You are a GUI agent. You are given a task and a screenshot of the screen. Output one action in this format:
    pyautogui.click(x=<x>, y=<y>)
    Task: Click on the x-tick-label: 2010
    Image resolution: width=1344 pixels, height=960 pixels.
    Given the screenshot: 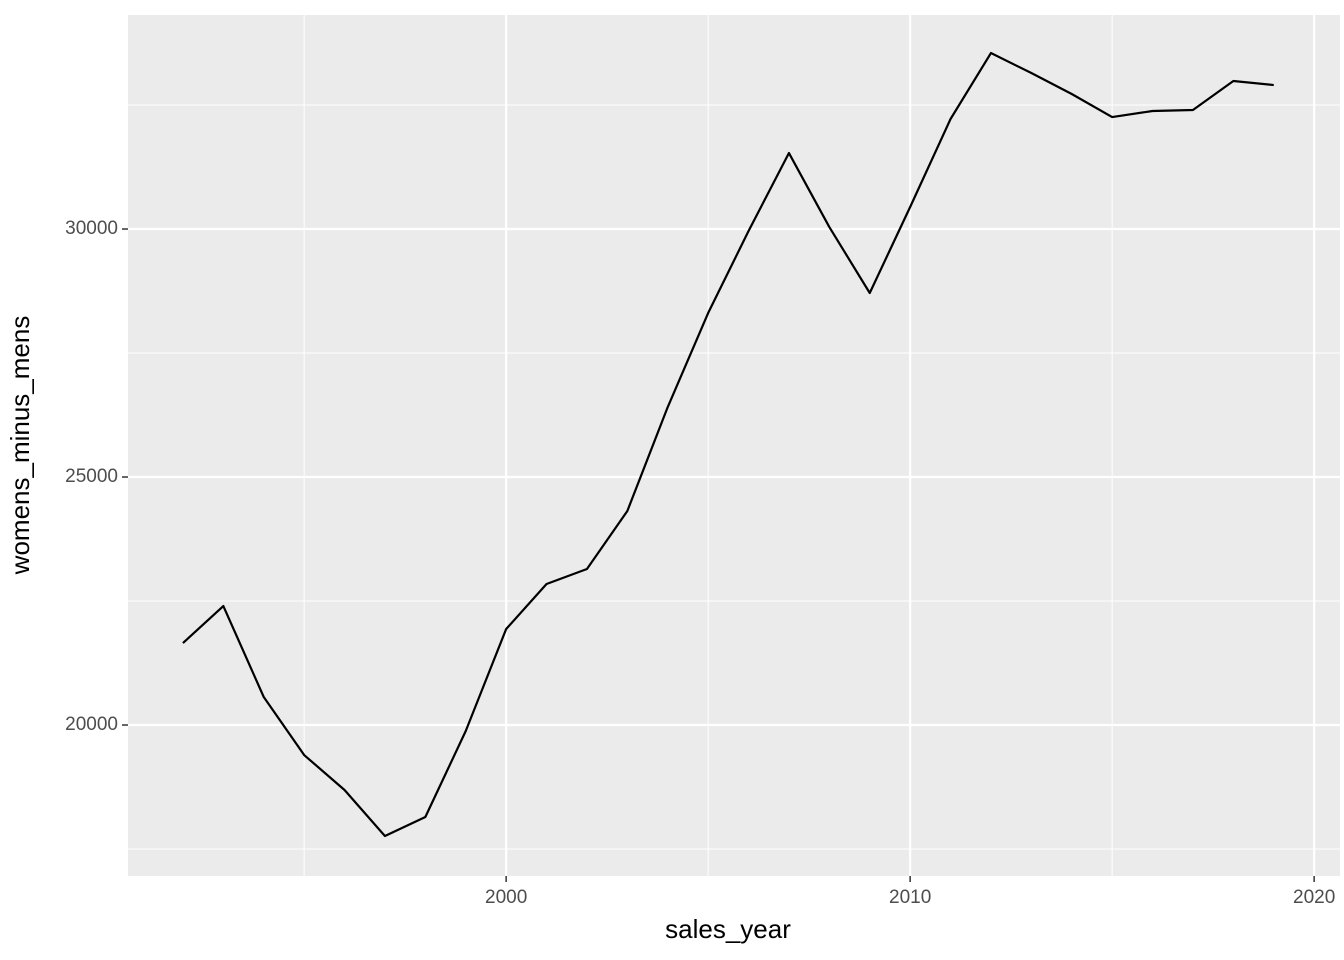 What is the action you would take?
    pyautogui.click(x=910, y=897)
    